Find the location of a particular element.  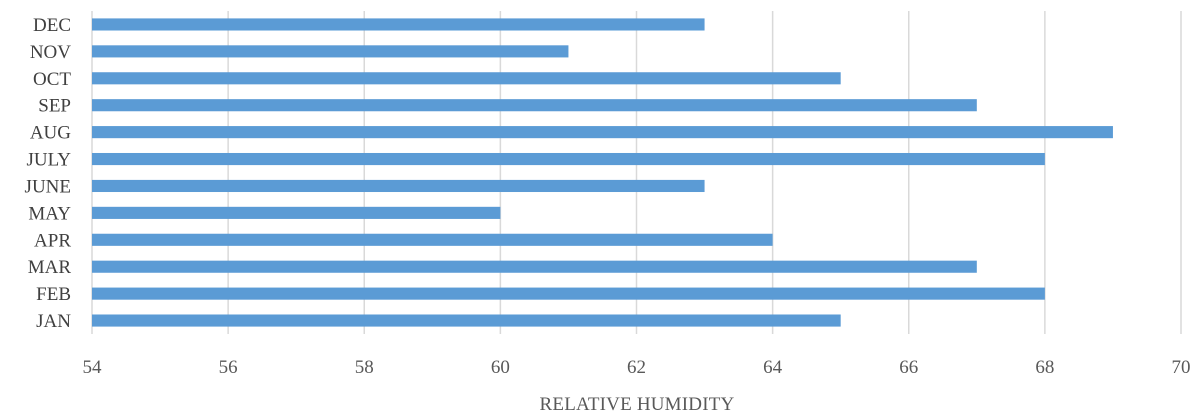

category-label: SEP is located at coordinates (54, 106).